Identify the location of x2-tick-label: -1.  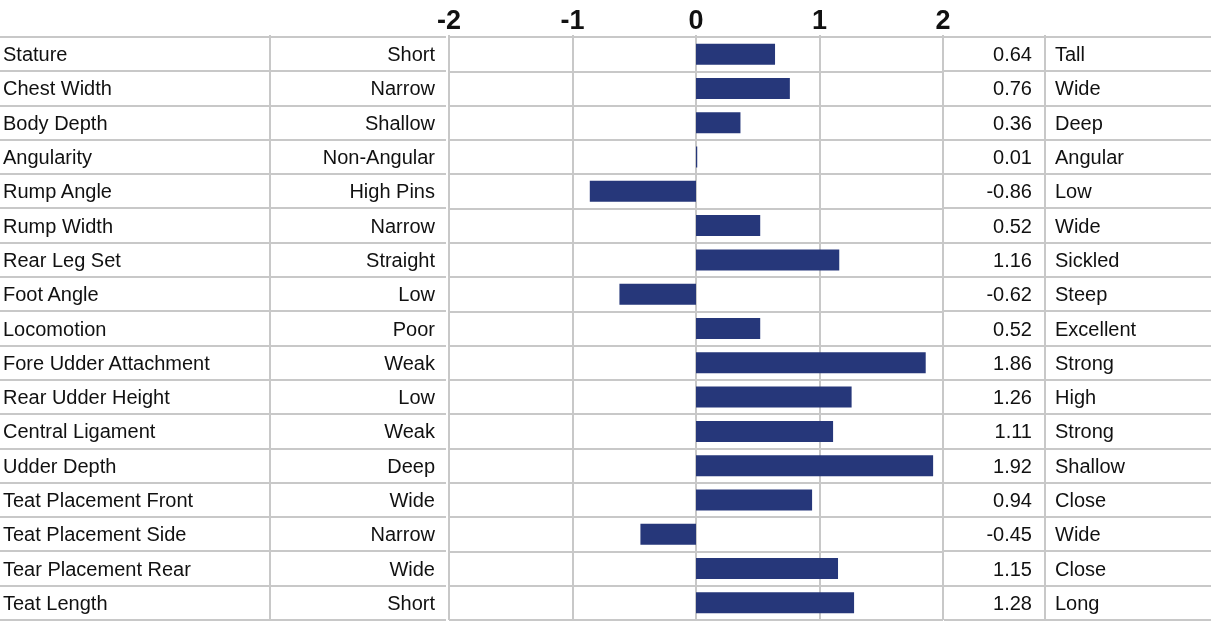
(572, 19).